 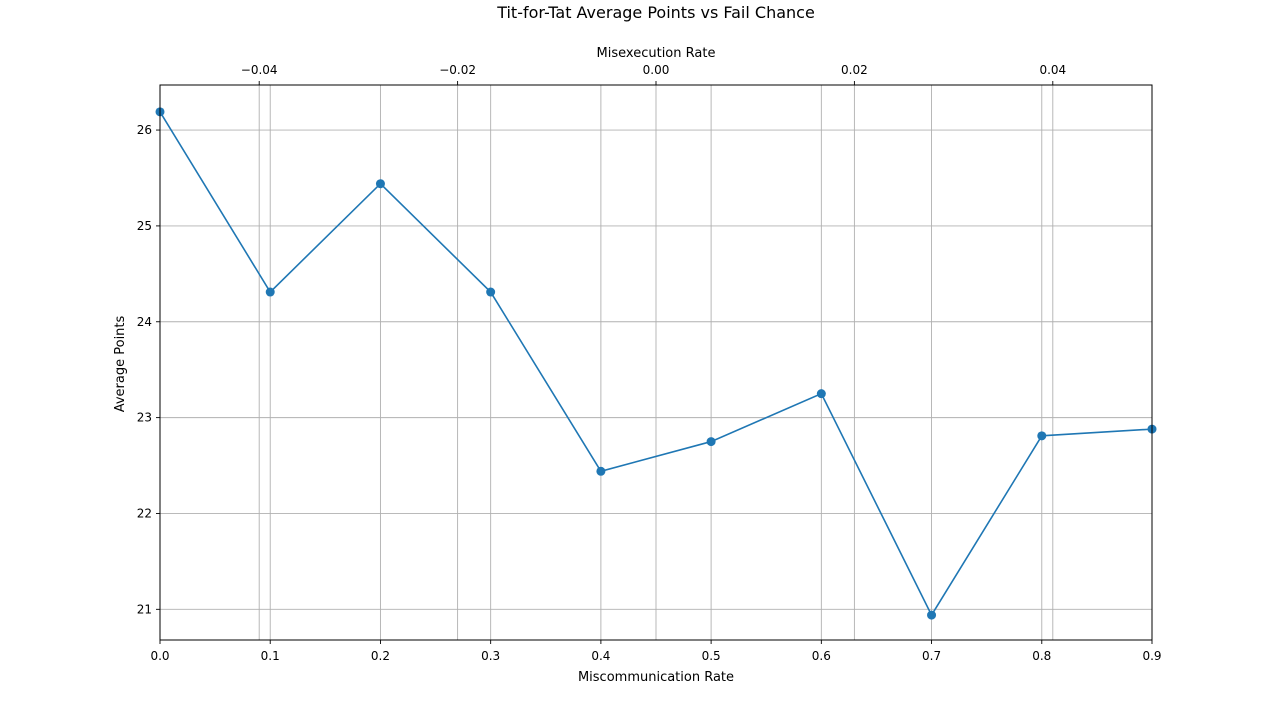 I want to click on x-tick-label: 0.0, so click(x=159, y=656).